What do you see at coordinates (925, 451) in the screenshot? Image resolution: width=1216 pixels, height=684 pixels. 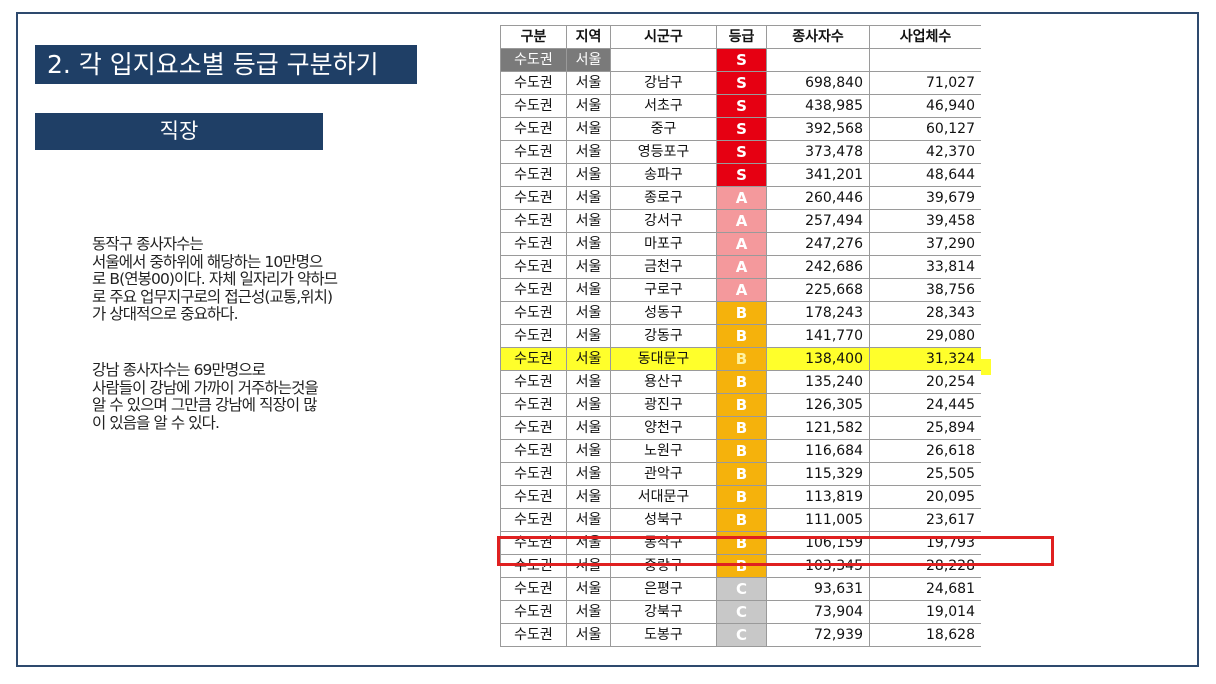 I see `cell-businesses: 26,618` at bounding box center [925, 451].